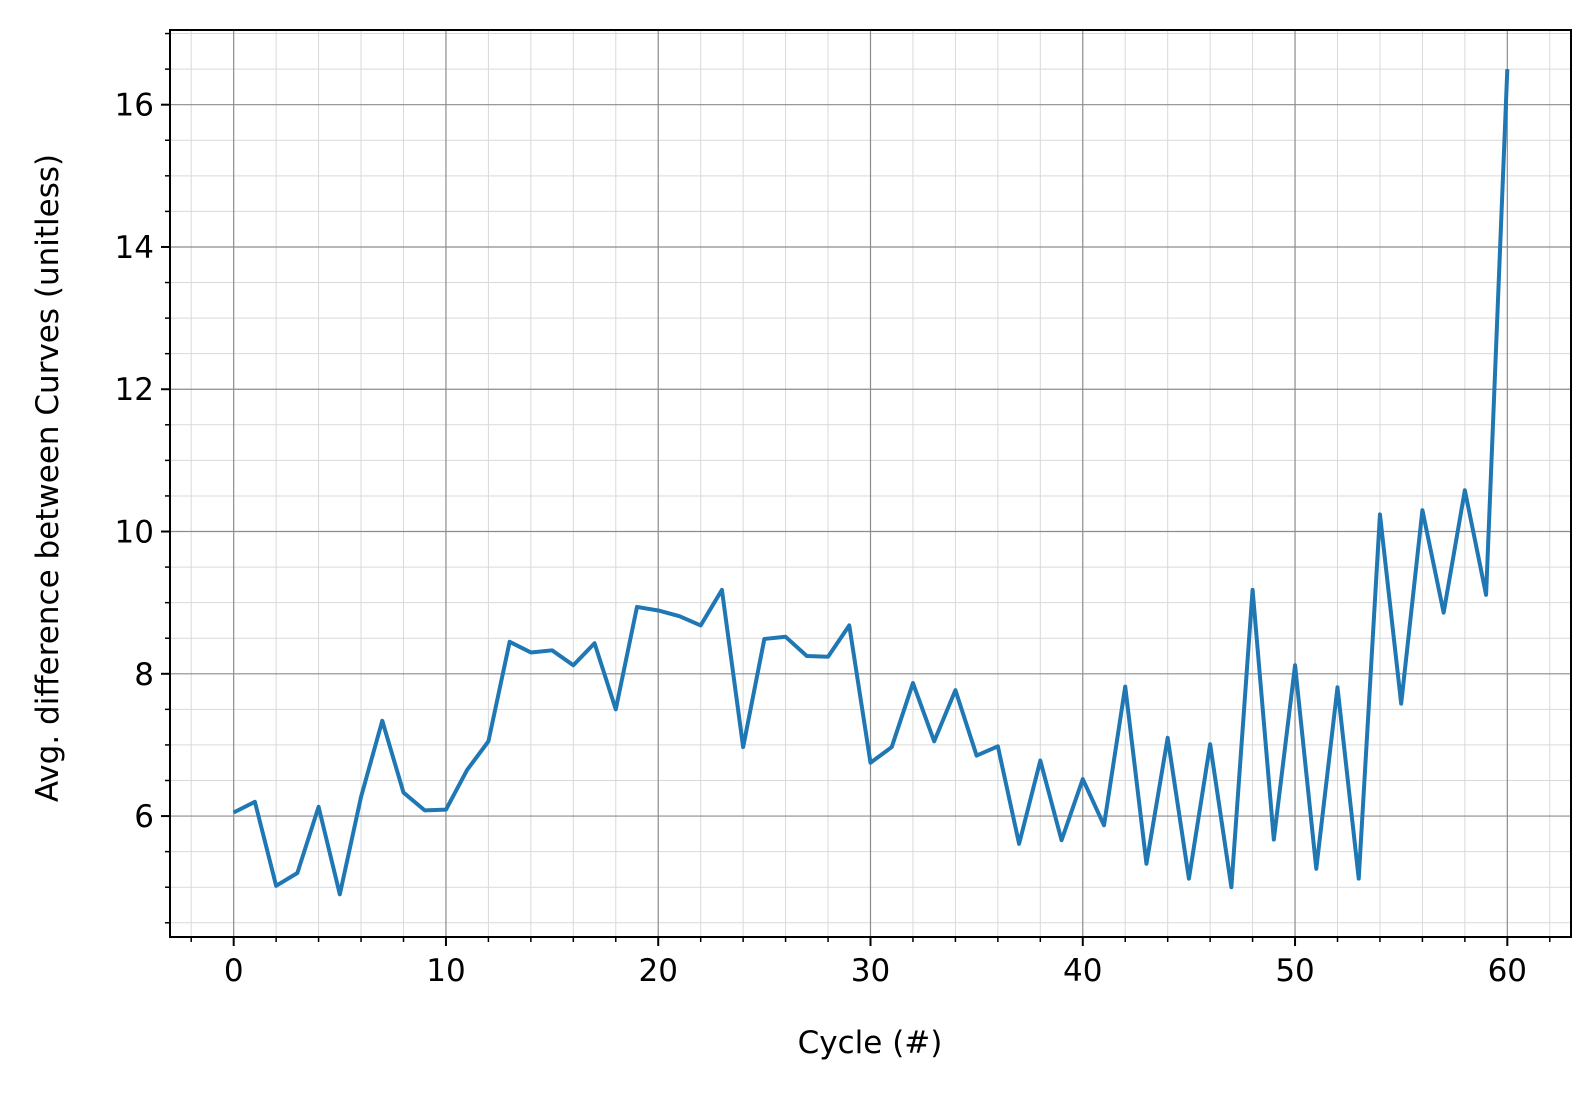  Describe the element at coordinates (1294, 971) in the screenshot. I see `x-tick-label: 50` at that location.